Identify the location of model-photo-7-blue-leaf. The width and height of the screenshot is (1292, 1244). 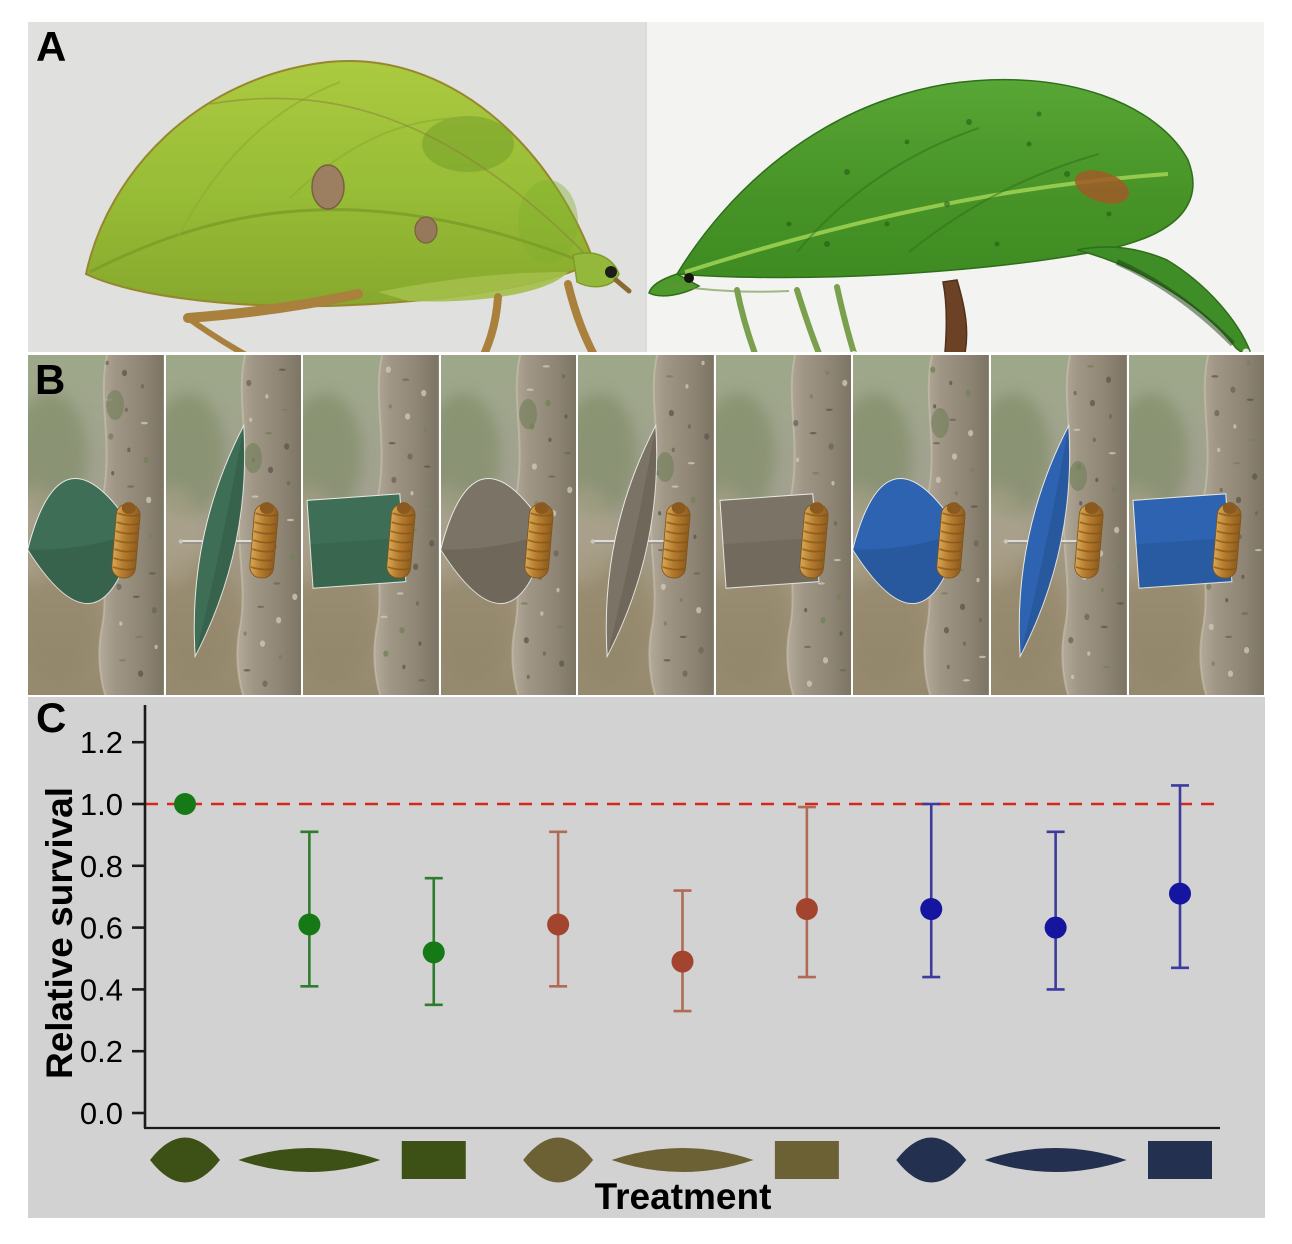
(921, 525).